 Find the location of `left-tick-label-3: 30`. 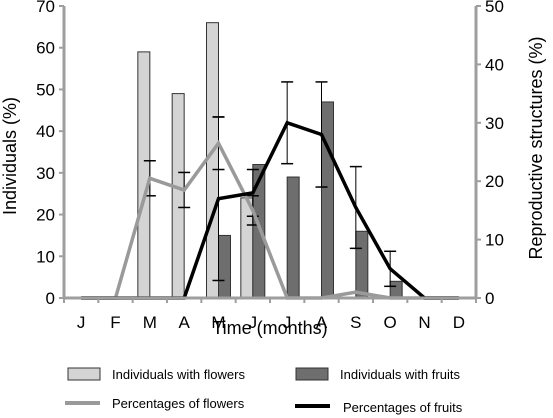

left-tick-label-3: 30 is located at coordinates (45, 173).